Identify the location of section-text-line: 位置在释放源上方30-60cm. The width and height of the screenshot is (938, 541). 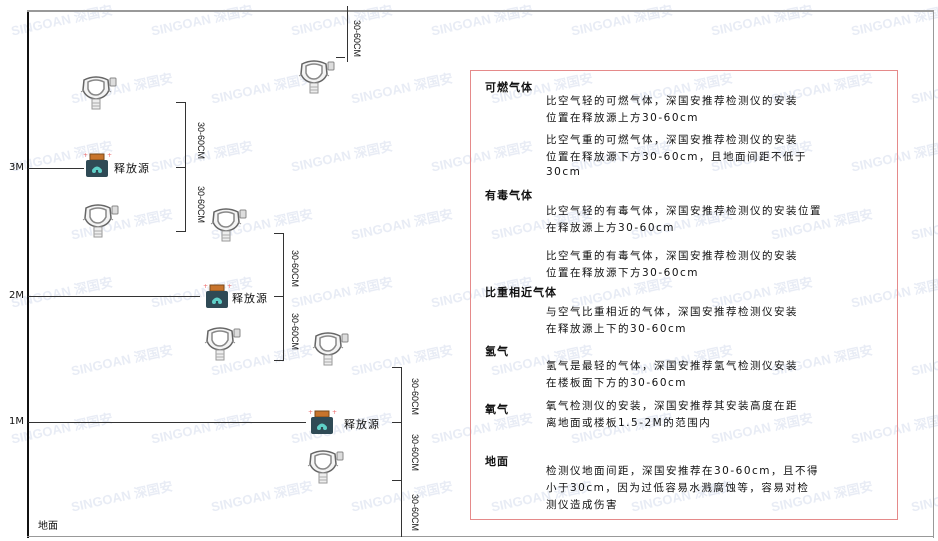
(623, 118).